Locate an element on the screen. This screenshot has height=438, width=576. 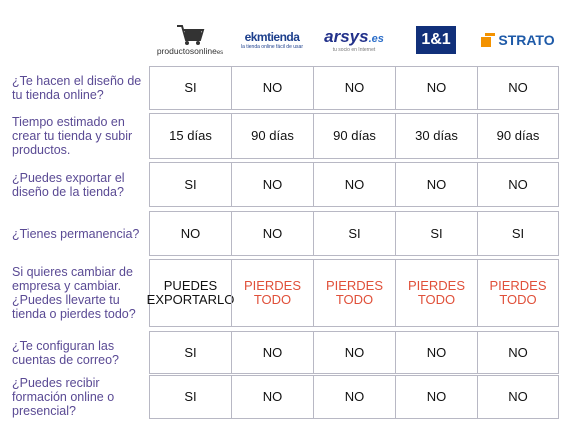
logo: STRATO is located at coordinates (518, 40).